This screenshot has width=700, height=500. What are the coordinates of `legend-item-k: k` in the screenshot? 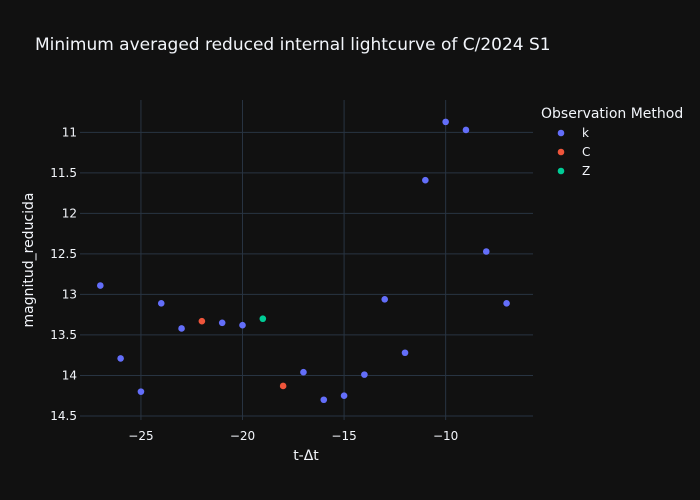 It's located at (573, 133).